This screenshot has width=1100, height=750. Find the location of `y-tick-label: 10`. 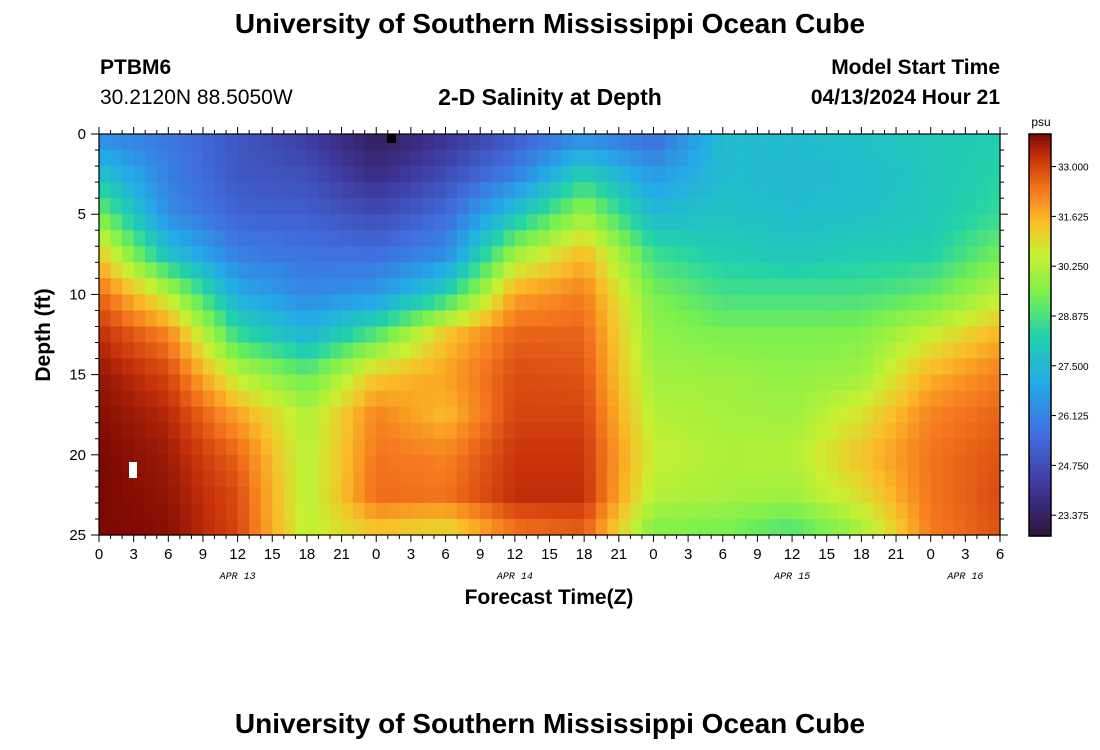

y-tick-label: 10 is located at coordinates (77, 294).